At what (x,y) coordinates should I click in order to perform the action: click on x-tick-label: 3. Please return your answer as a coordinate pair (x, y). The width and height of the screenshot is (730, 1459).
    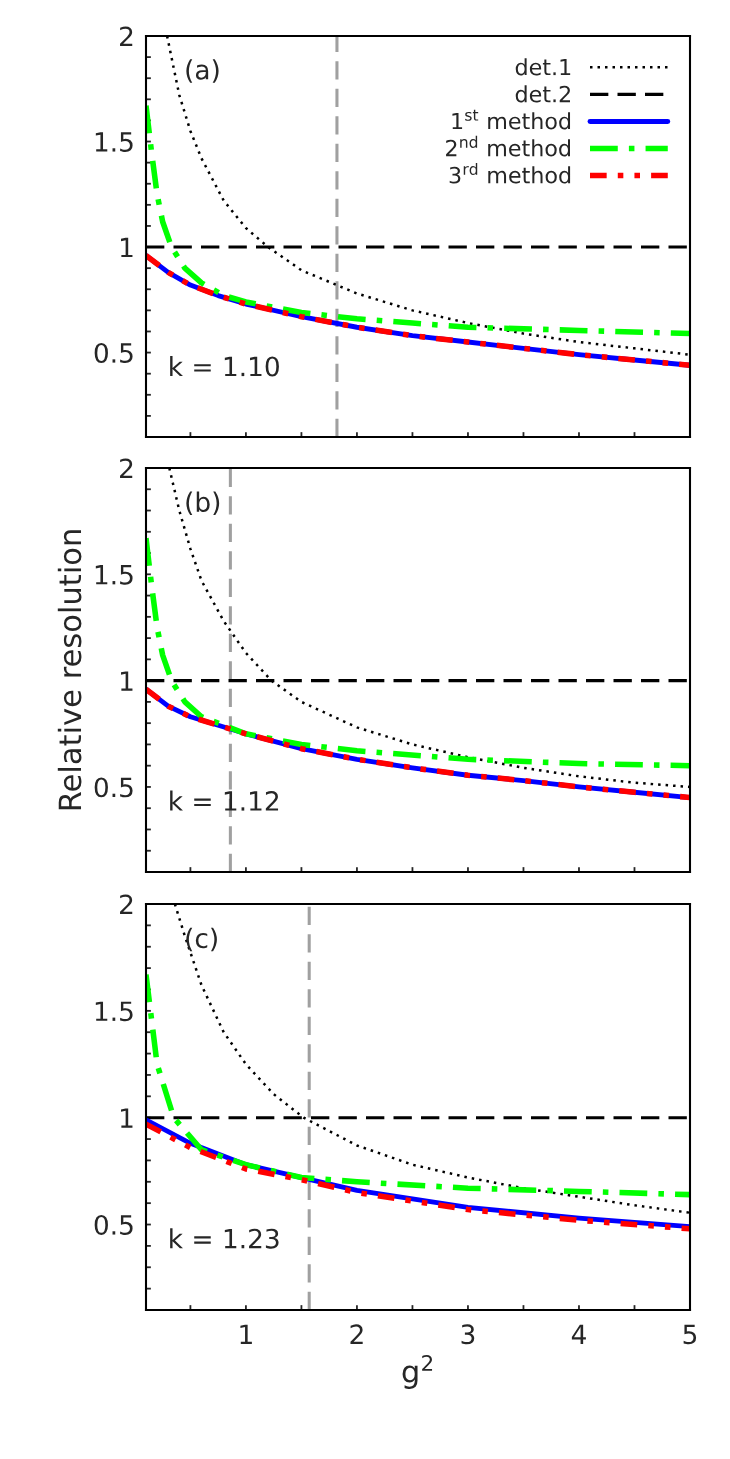
    Looking at the image, I should click on (468, 1334).